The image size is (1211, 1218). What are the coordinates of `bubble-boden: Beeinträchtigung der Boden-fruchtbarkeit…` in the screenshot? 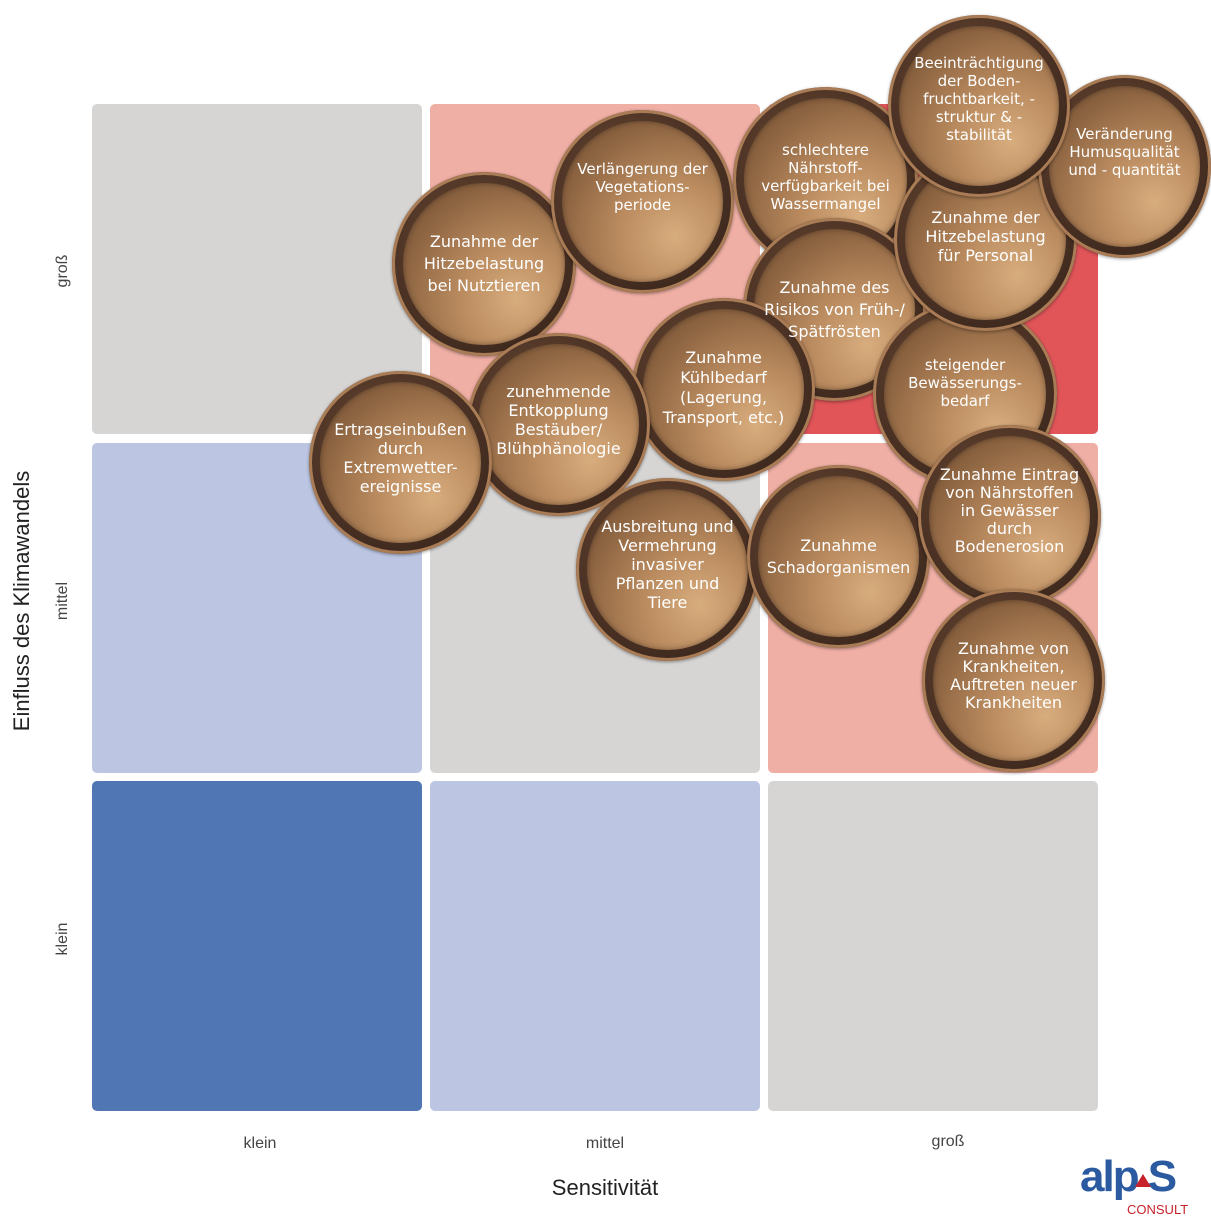 It's located at (979, 106).